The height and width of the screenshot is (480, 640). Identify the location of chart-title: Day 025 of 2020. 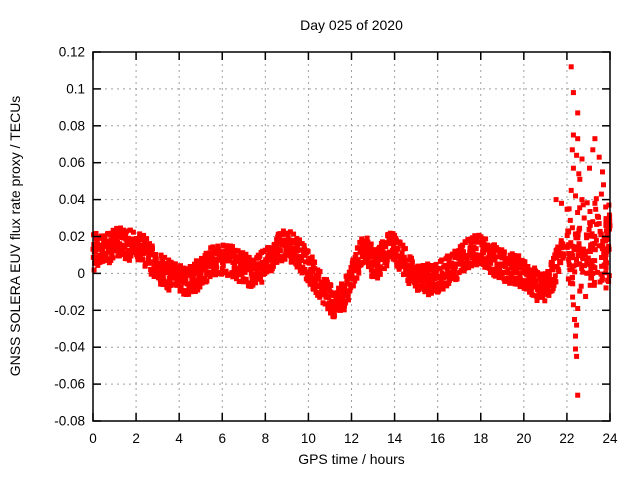
(351, 25).